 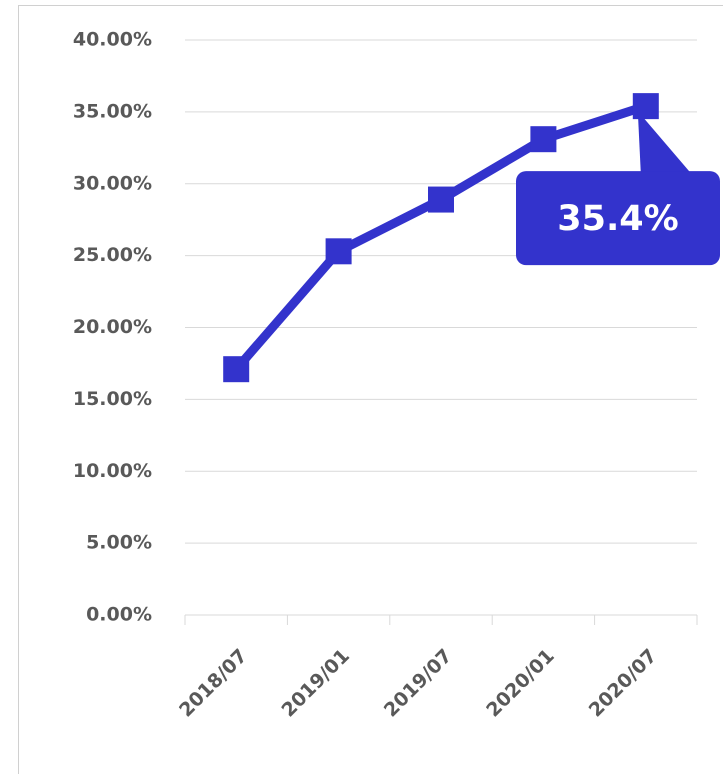 What do you see at coordinates (664, 142) in the screenshot?
I see `callout-pointer` at bounding box center [664, 142].